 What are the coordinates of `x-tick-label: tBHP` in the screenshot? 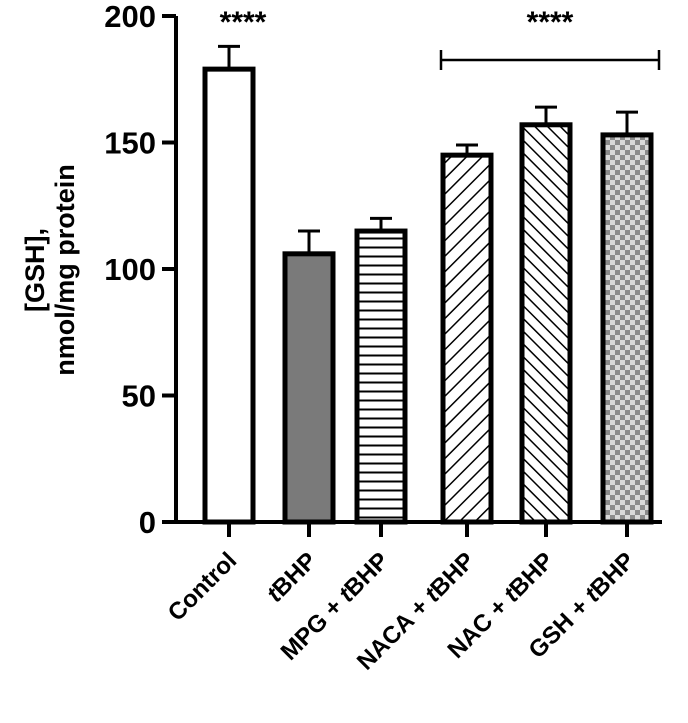 It's located at (292, 577).